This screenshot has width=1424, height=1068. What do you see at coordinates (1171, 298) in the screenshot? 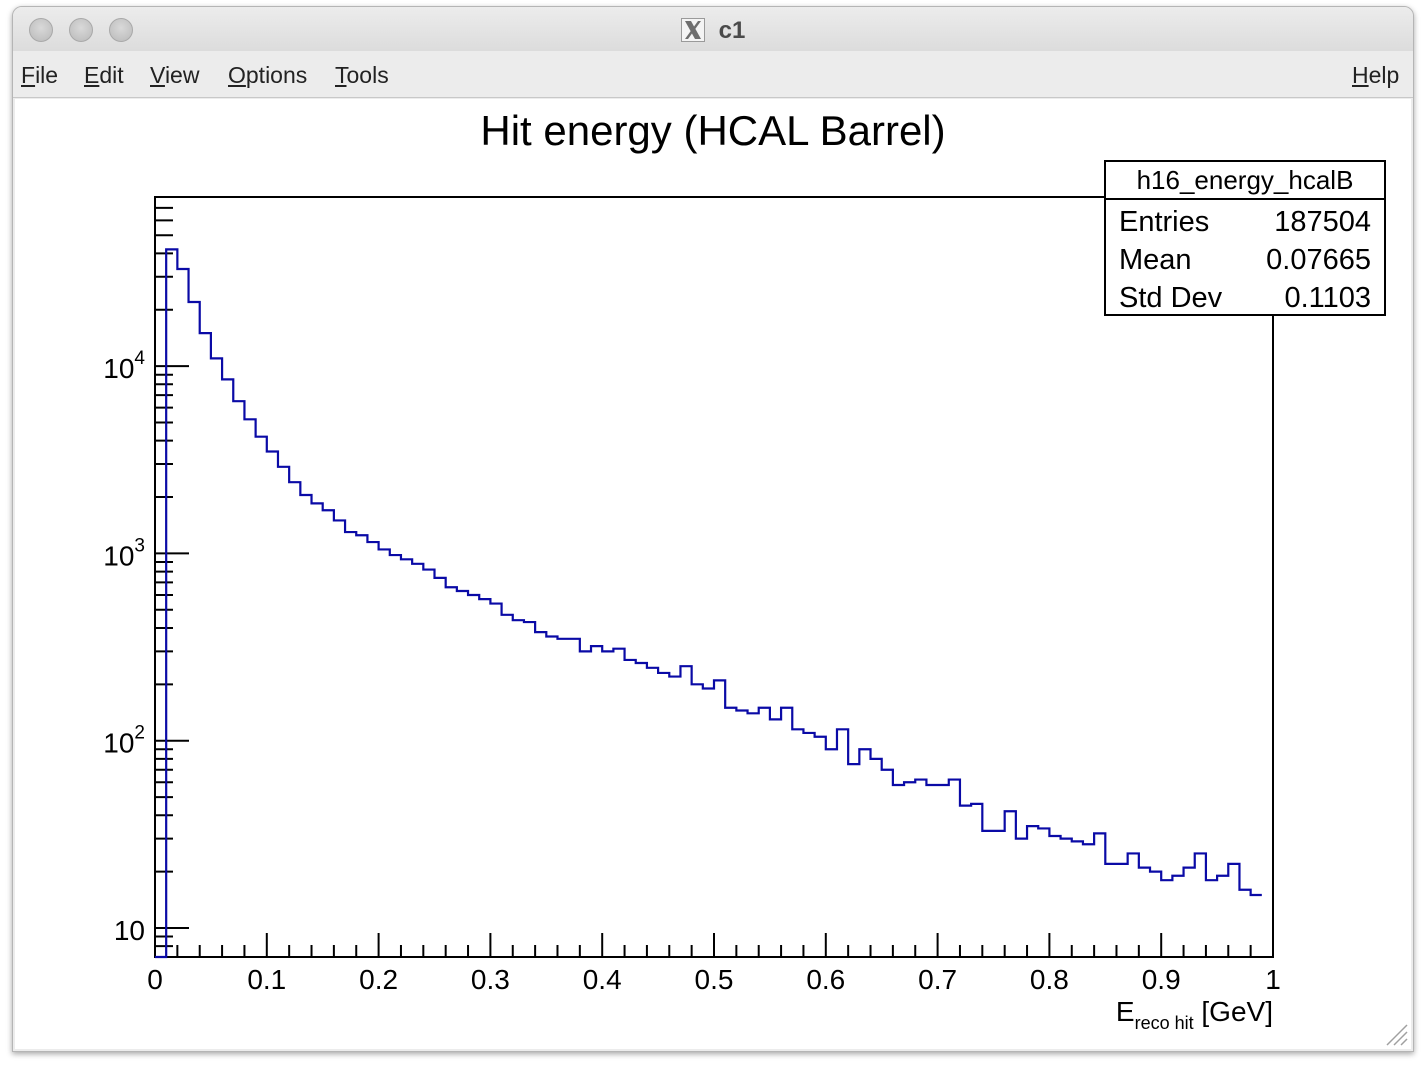
I see `stats-stddev-label: Std Dev` at bounding box center [1171, 298].